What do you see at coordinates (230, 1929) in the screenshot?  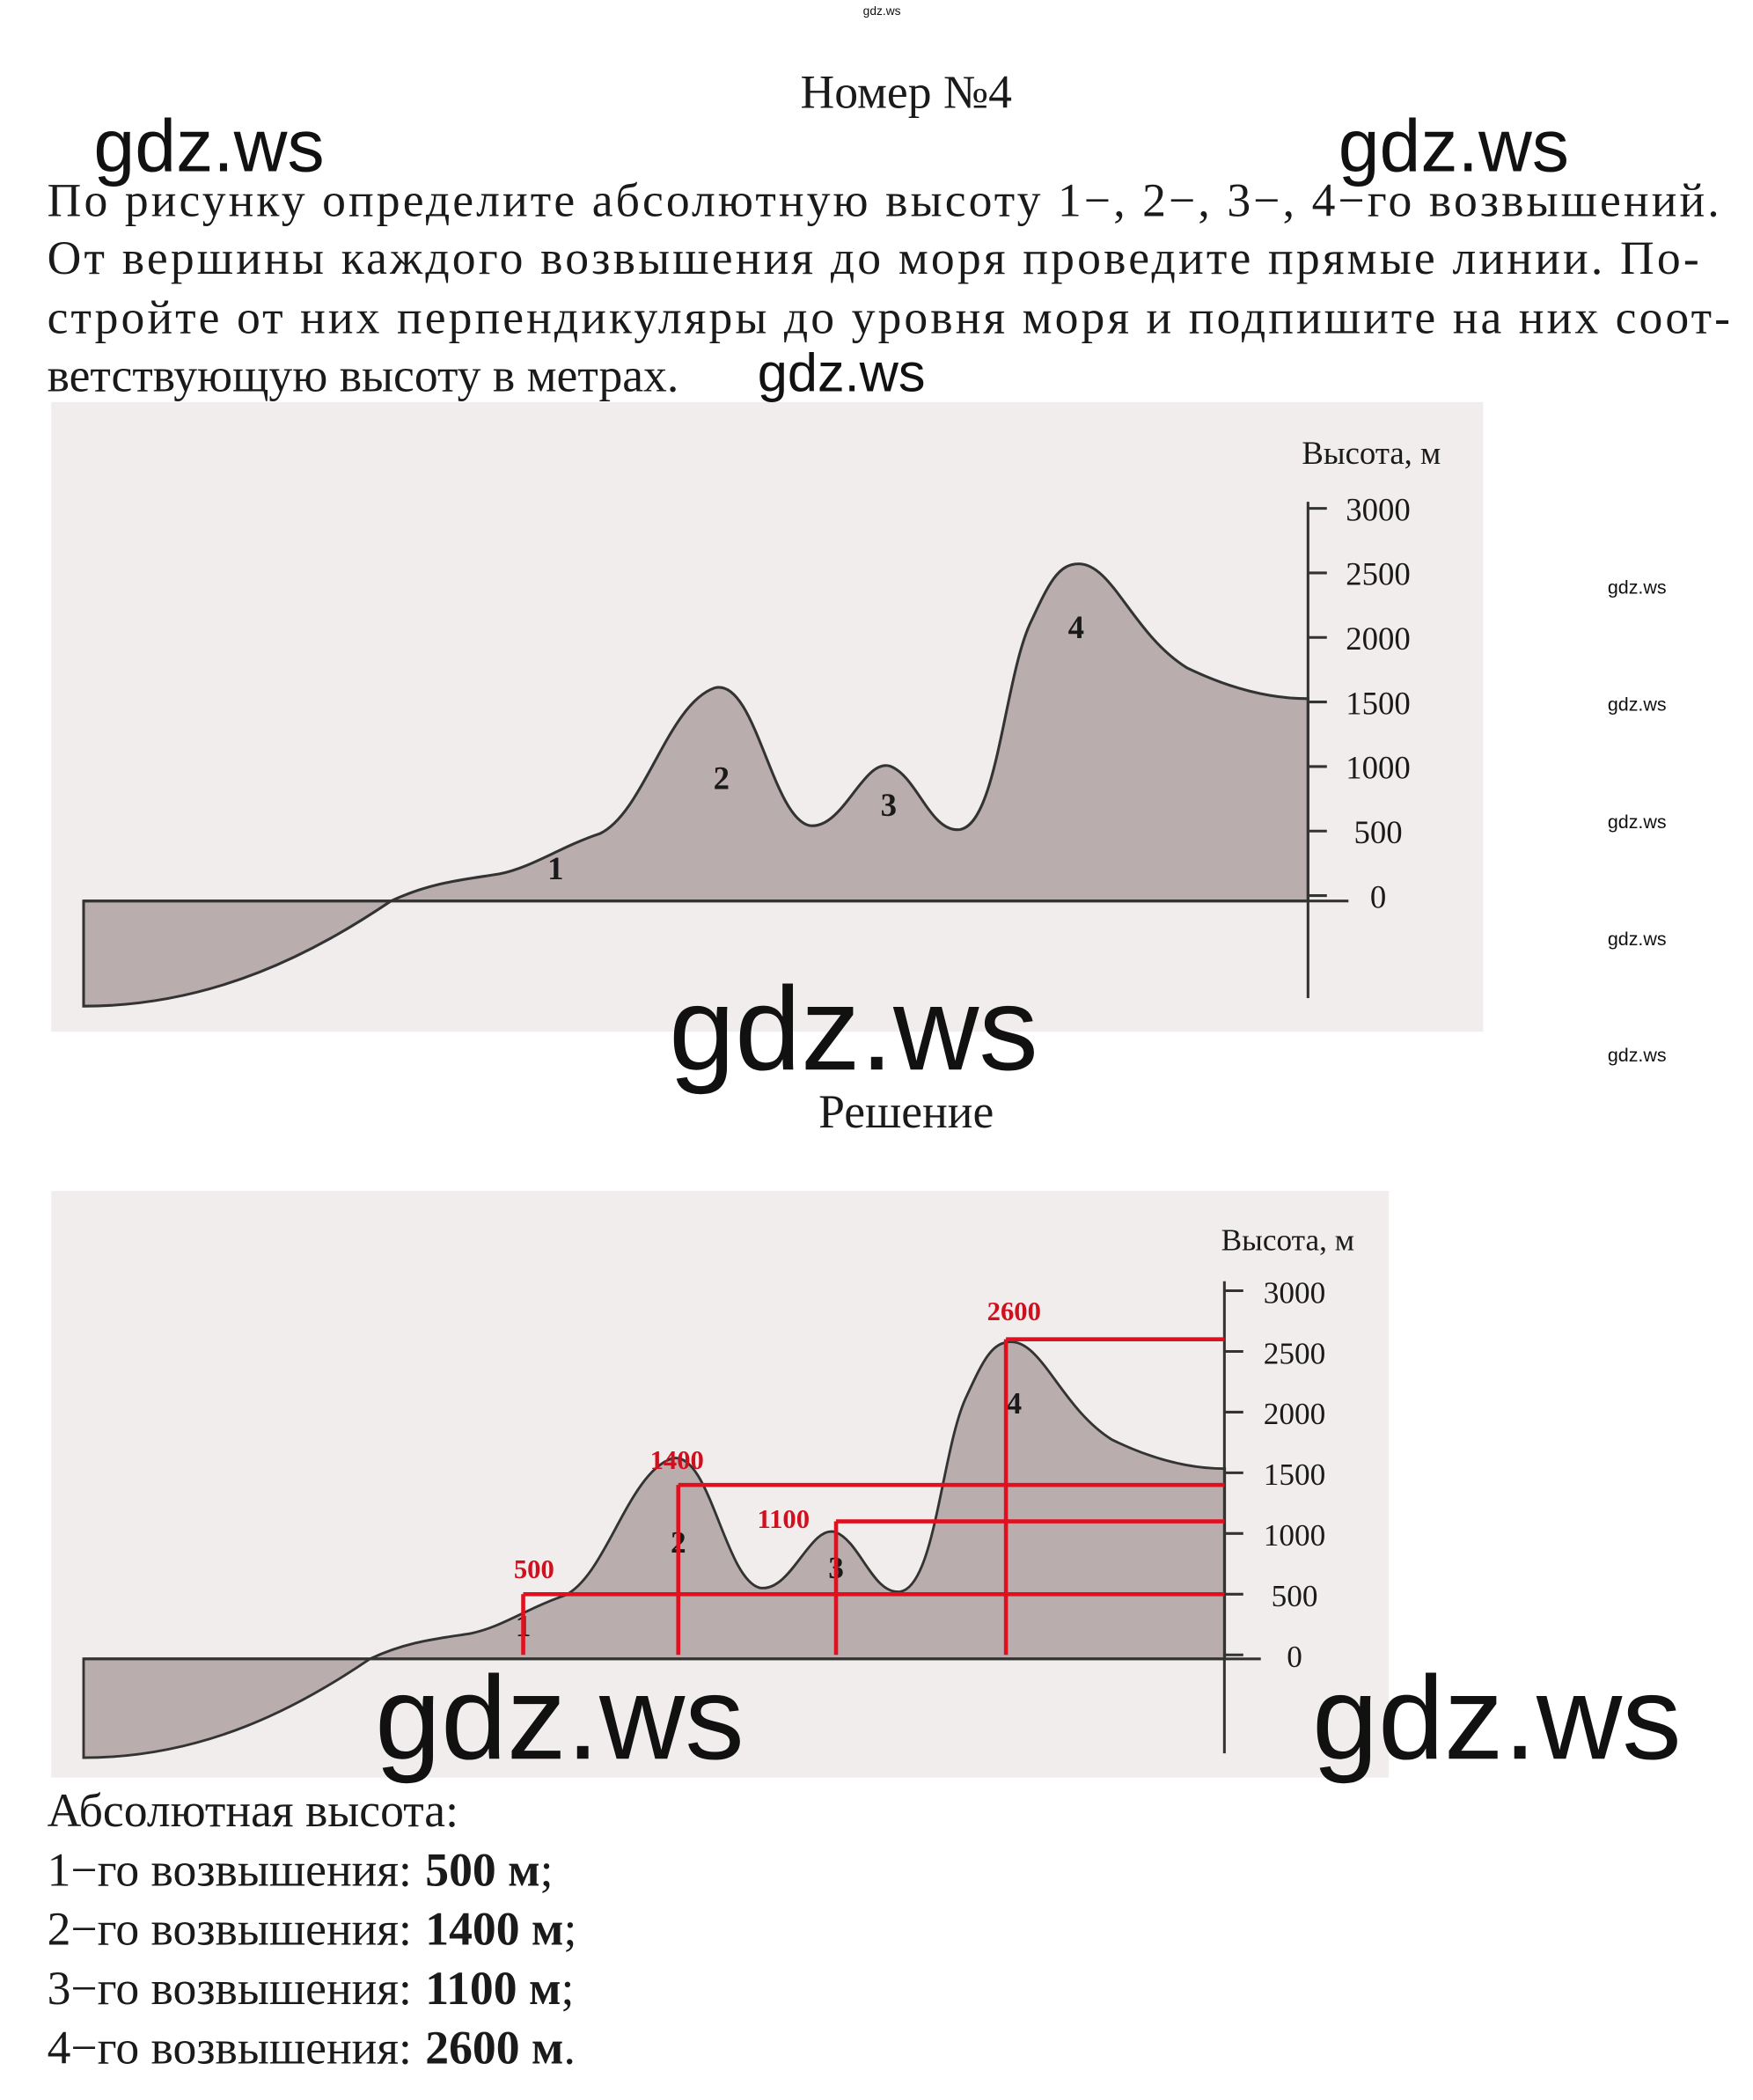 I see `answer-label: 2−го возвышения:` at bounding box center [230, 1929].